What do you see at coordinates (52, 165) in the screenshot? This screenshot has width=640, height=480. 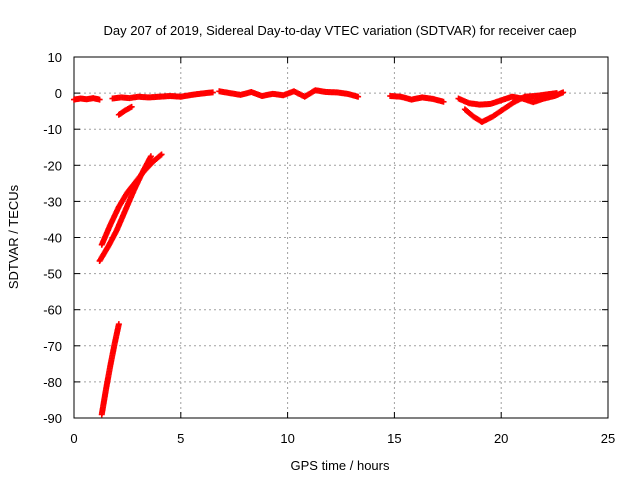 I see `y-tick-label: -20` at bounding box center [52, 165].